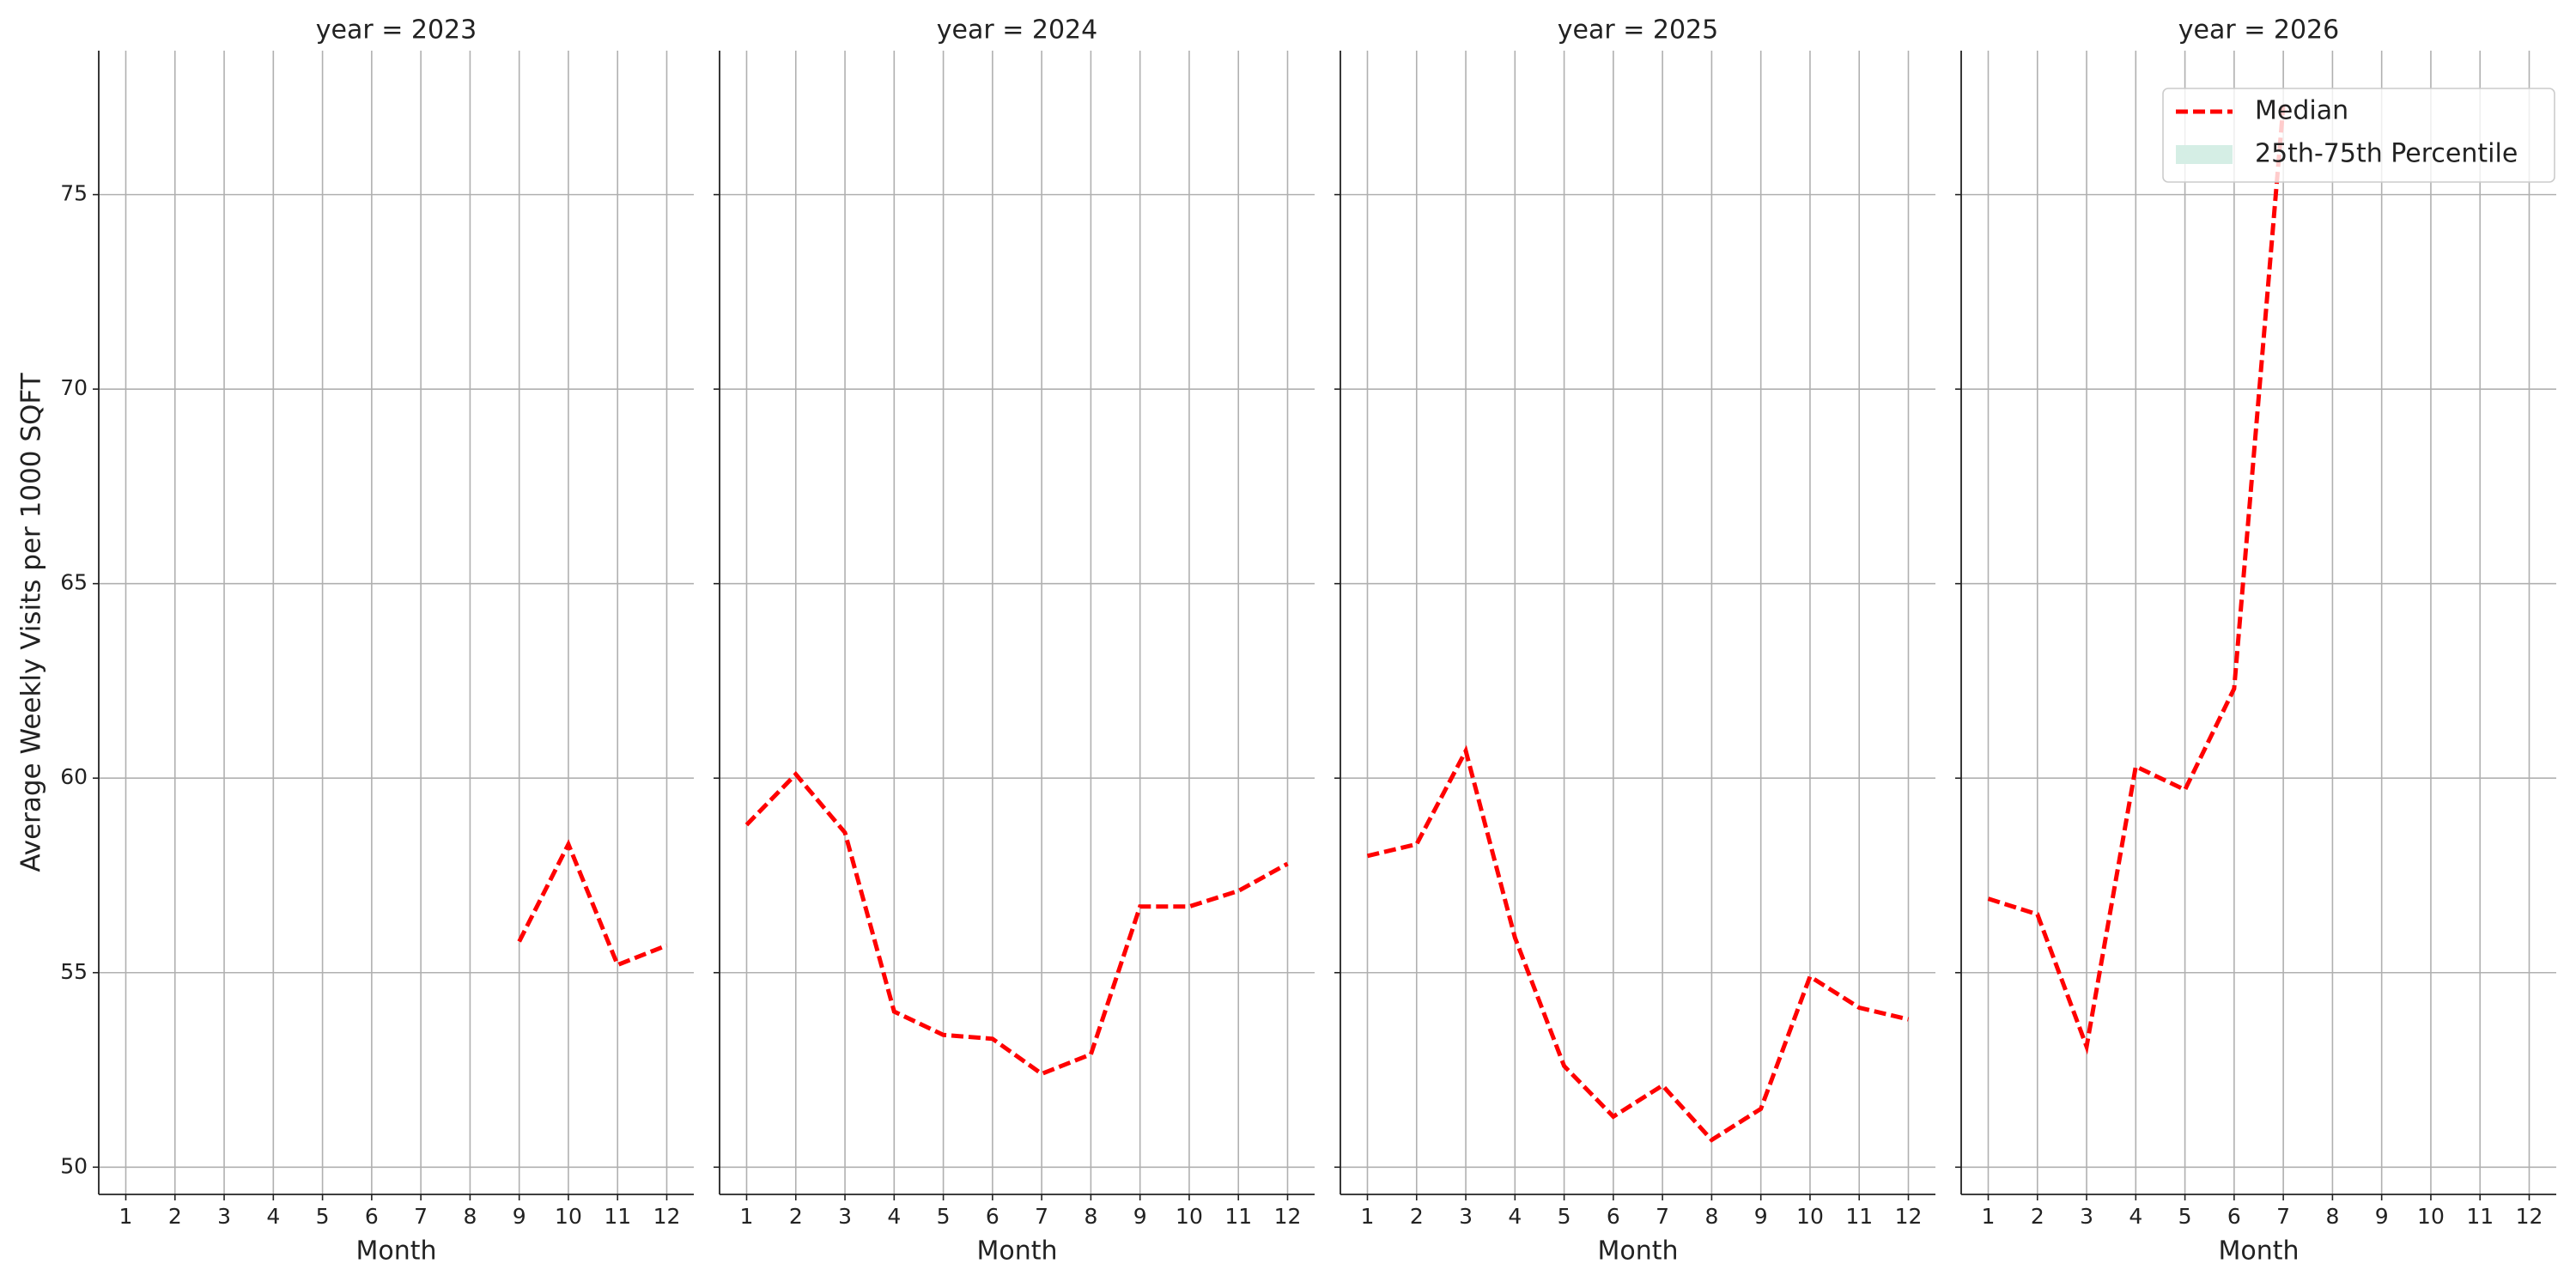  I want to click on legend-label: 25th-75th Percentile, so click(2386, 154).